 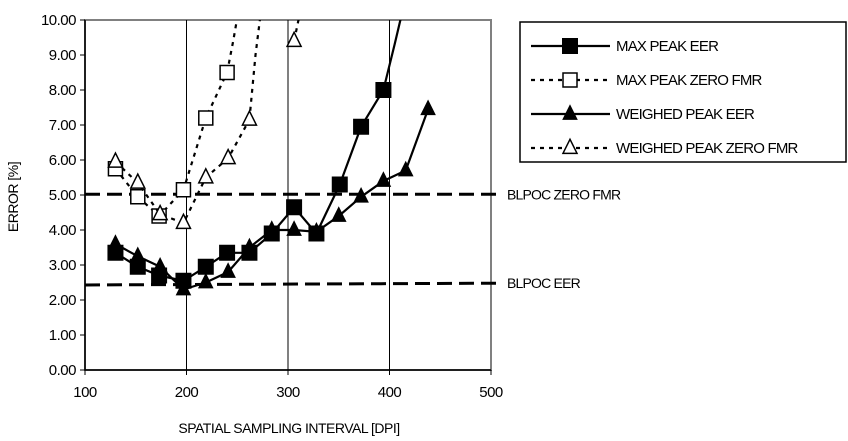 What do you see at coordinates (58, 20) in the screenshot?
I see `y-tick-label: 10.00` at bounding box center [58, 20].